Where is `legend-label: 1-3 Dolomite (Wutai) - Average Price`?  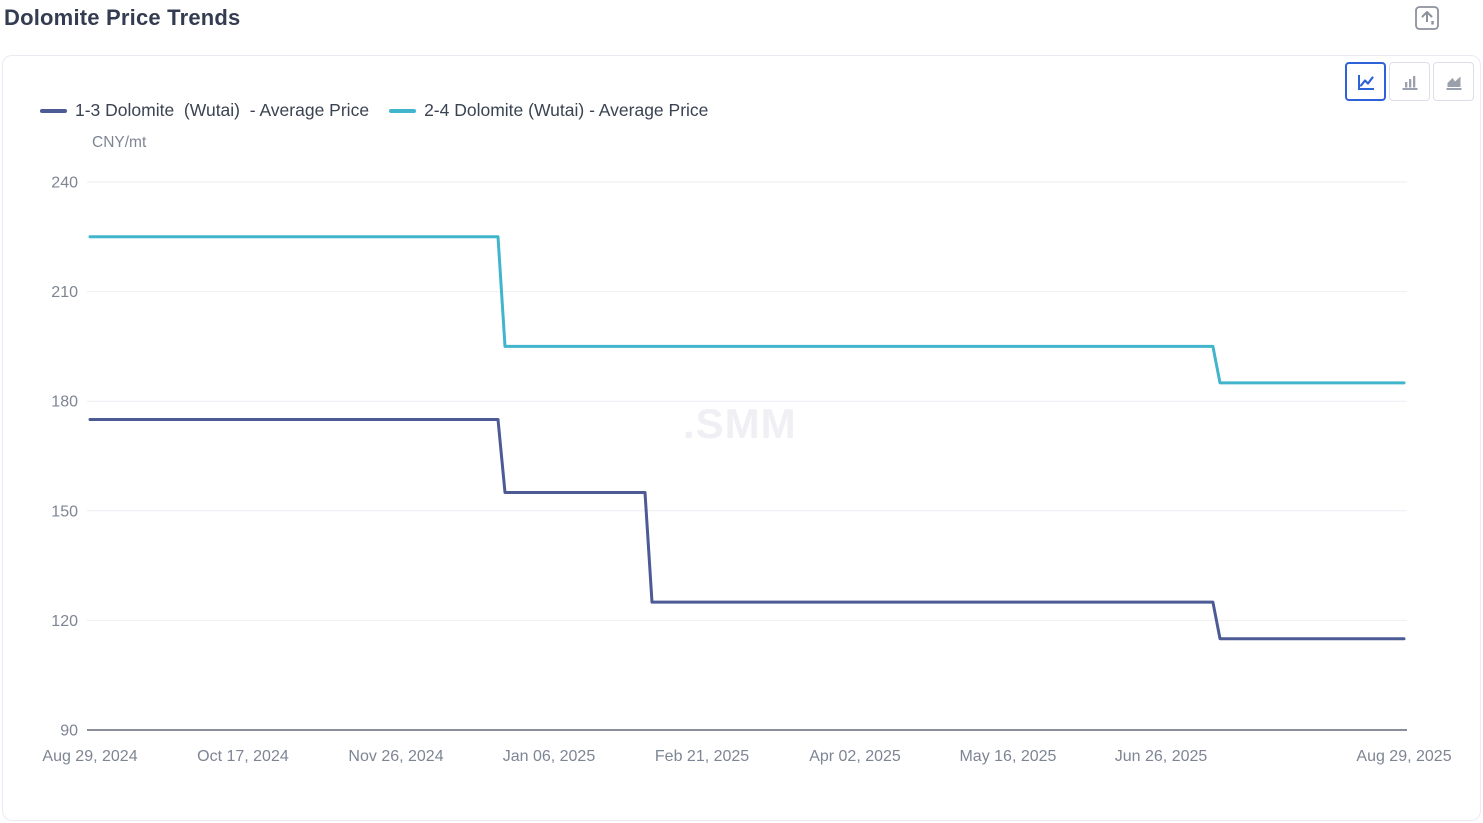 legend-label: 1-3 Dolomite (Wutai) - Average Price is located at coordinates (222, 110).